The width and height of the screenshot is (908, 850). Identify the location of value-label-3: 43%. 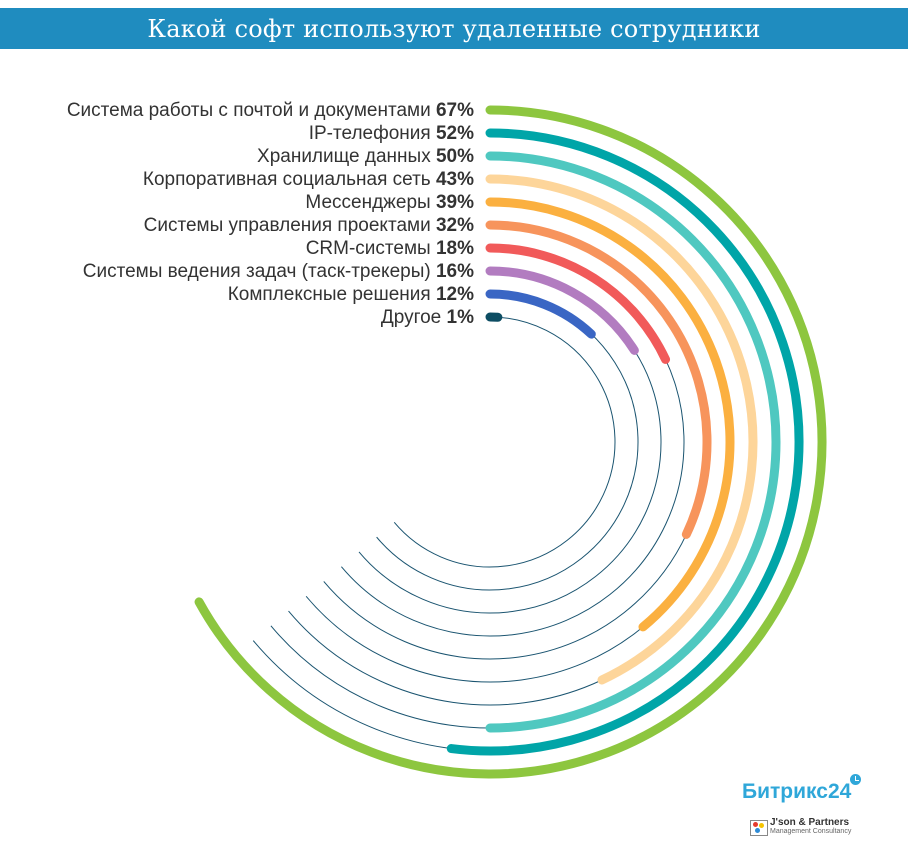
(455, 179).